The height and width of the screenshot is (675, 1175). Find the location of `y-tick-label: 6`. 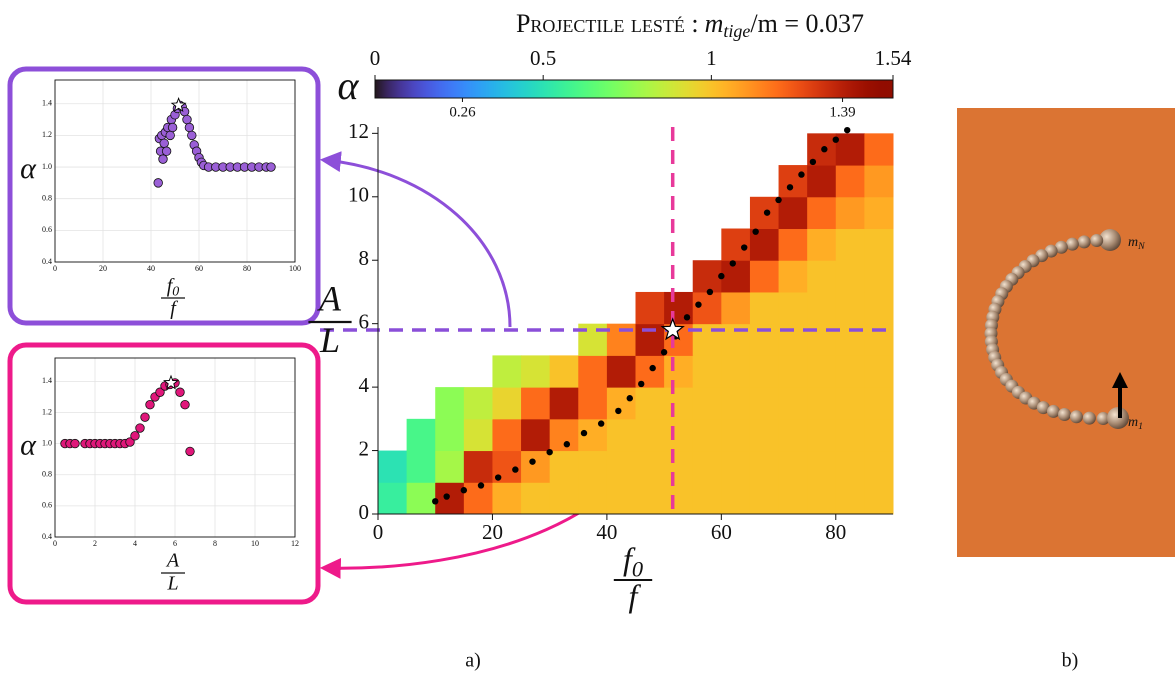

y-tick-label: 6 is located at coordinates (364, 321).